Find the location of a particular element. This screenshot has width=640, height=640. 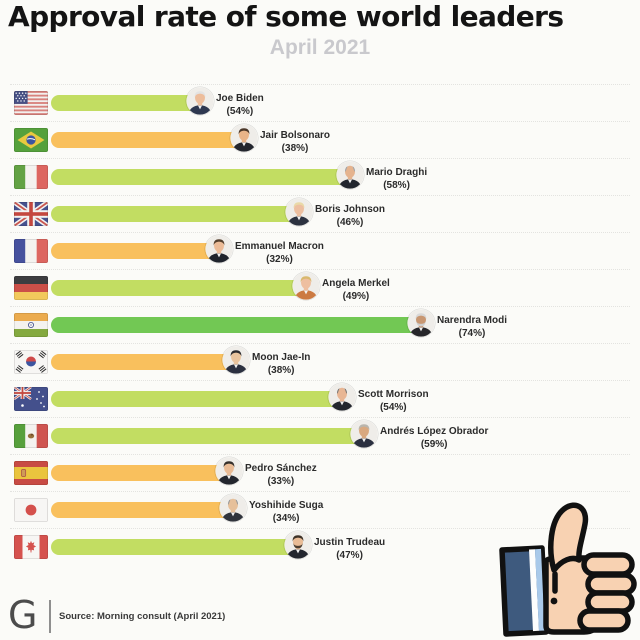

leader-name: Jair Bolsonaro is located at coordinates (295, 135).